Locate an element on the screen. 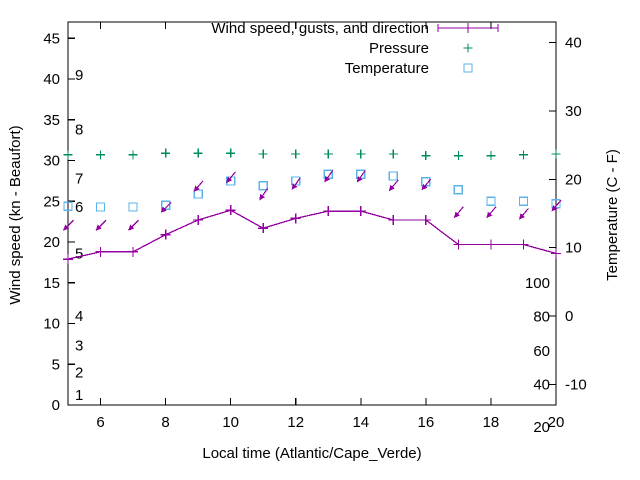 This screenshot has width=640, height=480. fahrenheit-label: 100 is located at coordinates (537, 283).